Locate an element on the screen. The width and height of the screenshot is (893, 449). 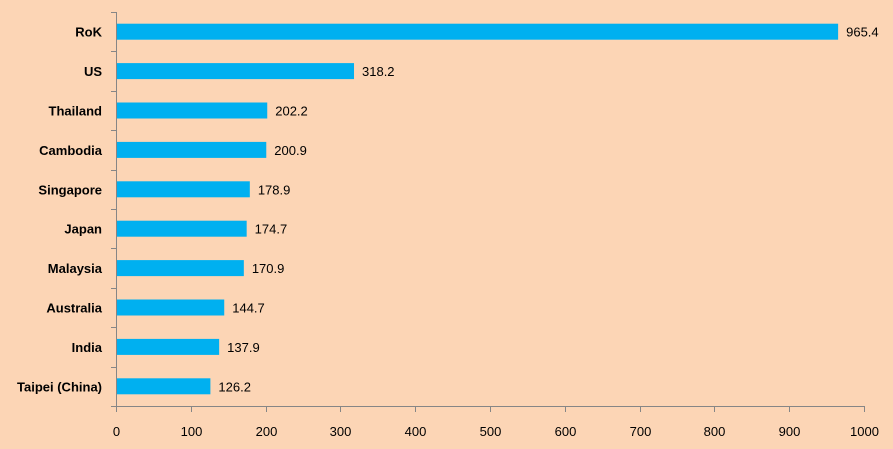
x-tick-label: 800 is located at coordinates (715, 431).